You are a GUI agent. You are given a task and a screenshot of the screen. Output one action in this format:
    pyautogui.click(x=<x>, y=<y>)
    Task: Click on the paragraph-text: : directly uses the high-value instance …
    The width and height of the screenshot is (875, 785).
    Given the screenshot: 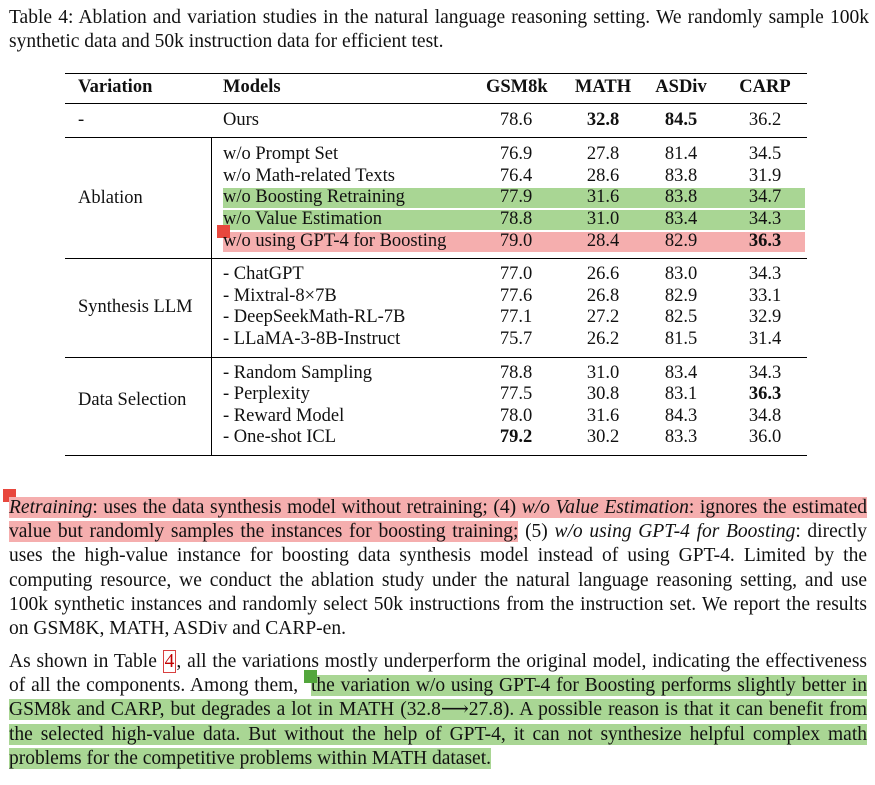 What is the action you would take?
    pyautogui.click(x=438, y=580)
    